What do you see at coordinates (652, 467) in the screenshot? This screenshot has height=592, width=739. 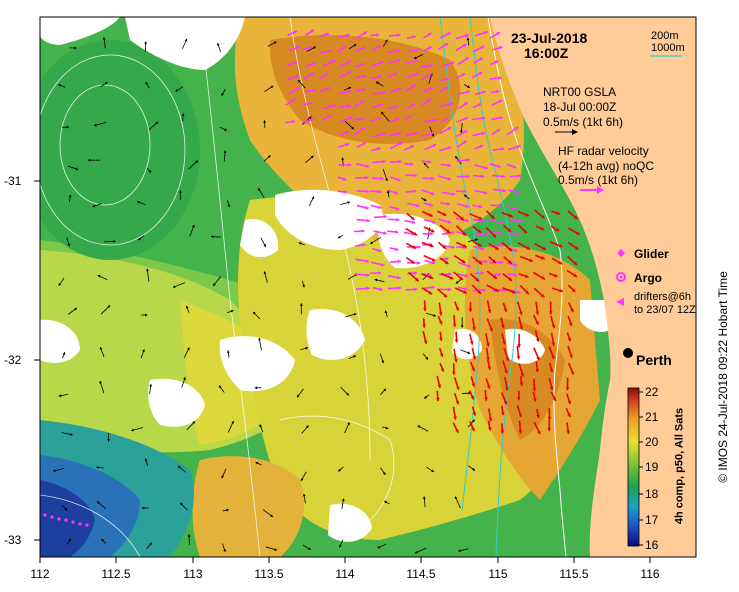 I see `colorbar-tick-19: 19` at bounding box center [652, 467].